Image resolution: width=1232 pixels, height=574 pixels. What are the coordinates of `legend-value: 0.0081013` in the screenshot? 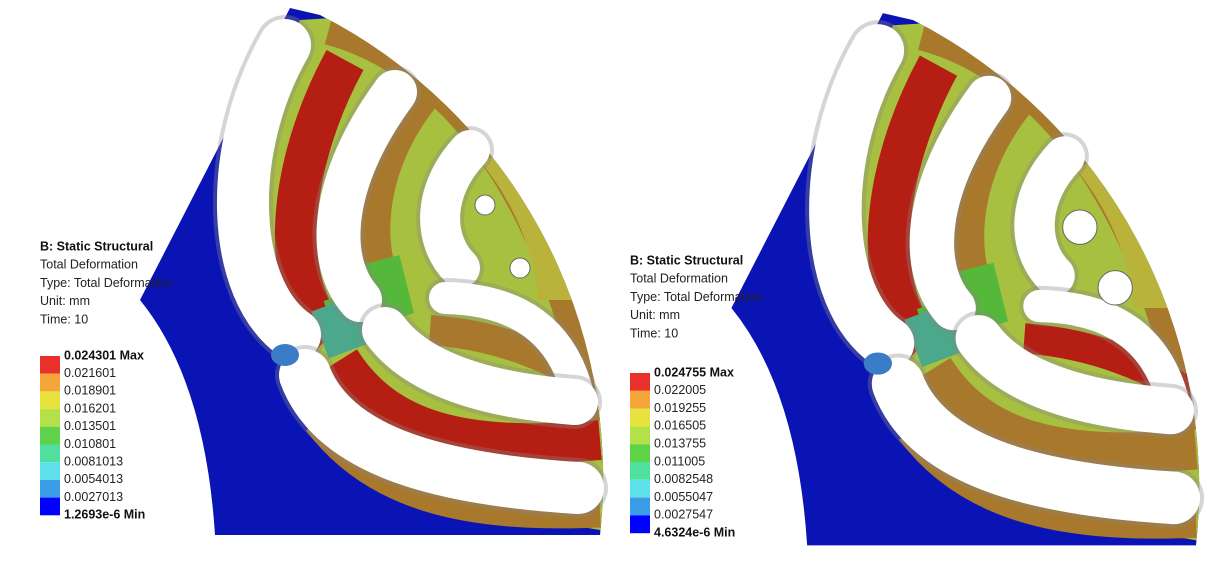 It's located at (93, 461).